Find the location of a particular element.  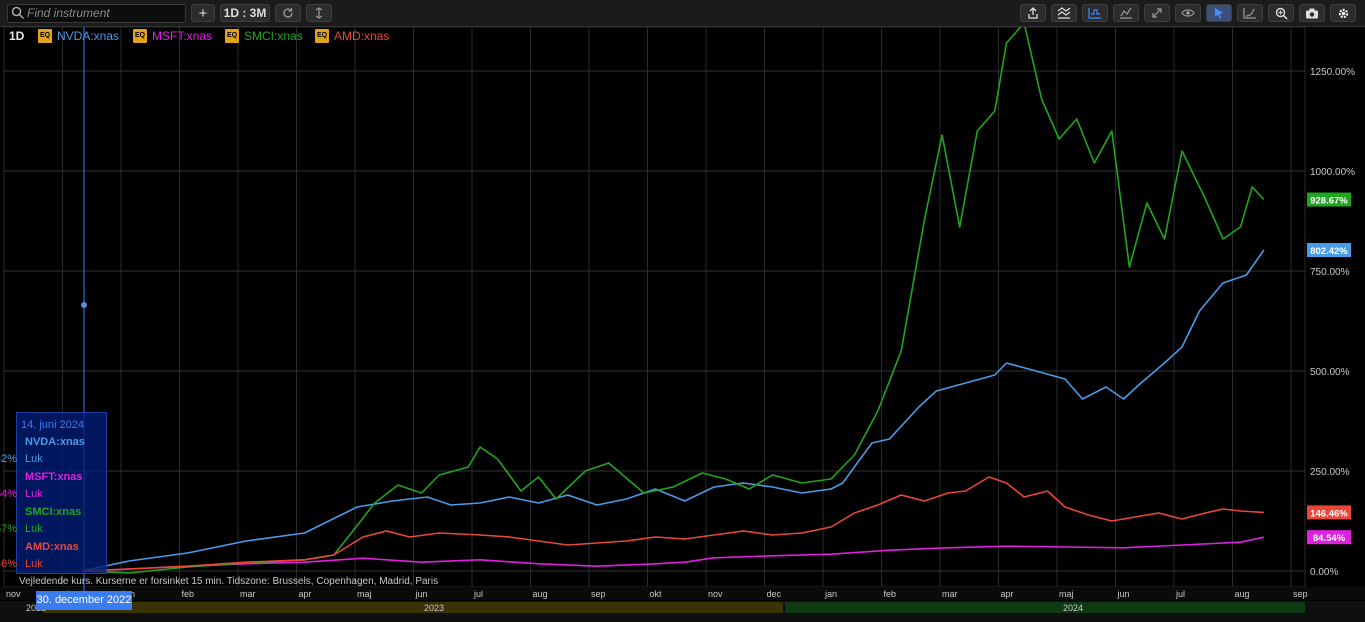

month-tick-label: apr is located at coordinates (1007, 594).